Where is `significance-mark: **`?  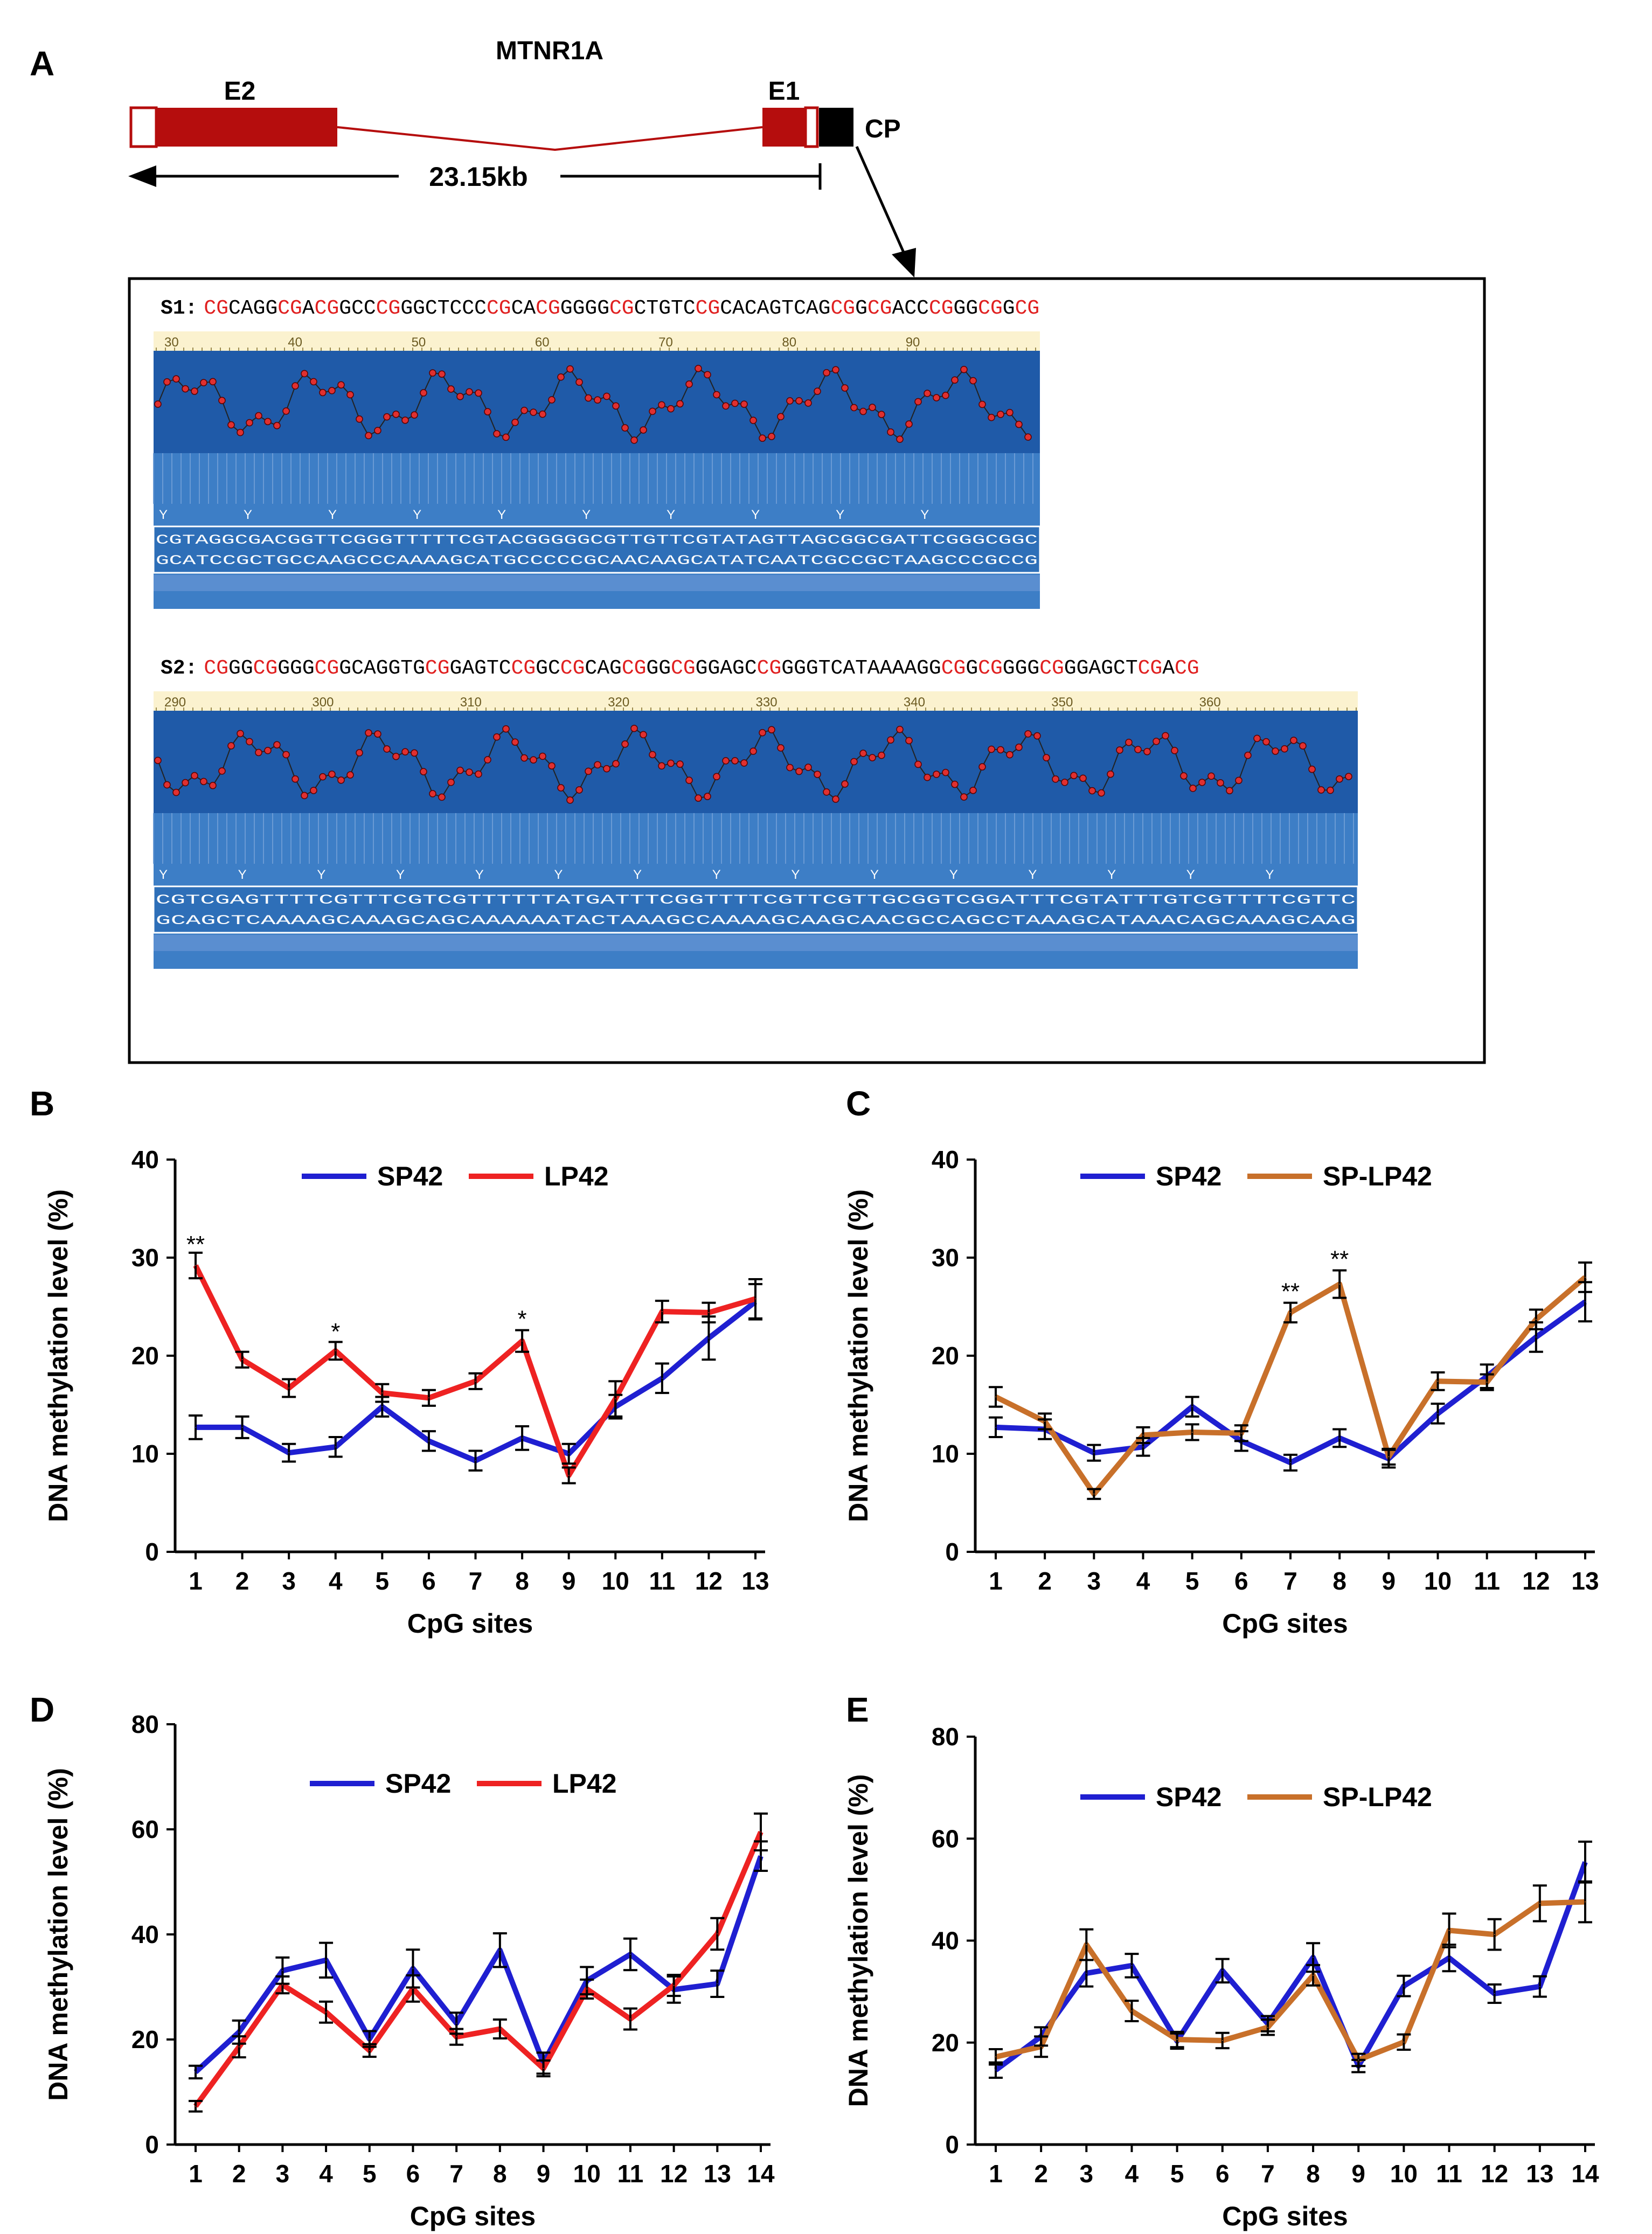 significance-mark: ** is located at coordinates (1290, 1292).